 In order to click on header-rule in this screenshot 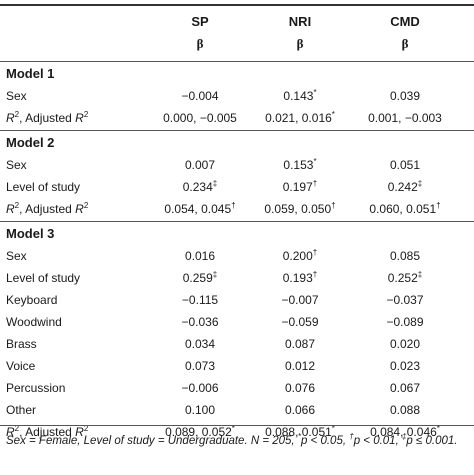, I will do `click(237, 61)`.